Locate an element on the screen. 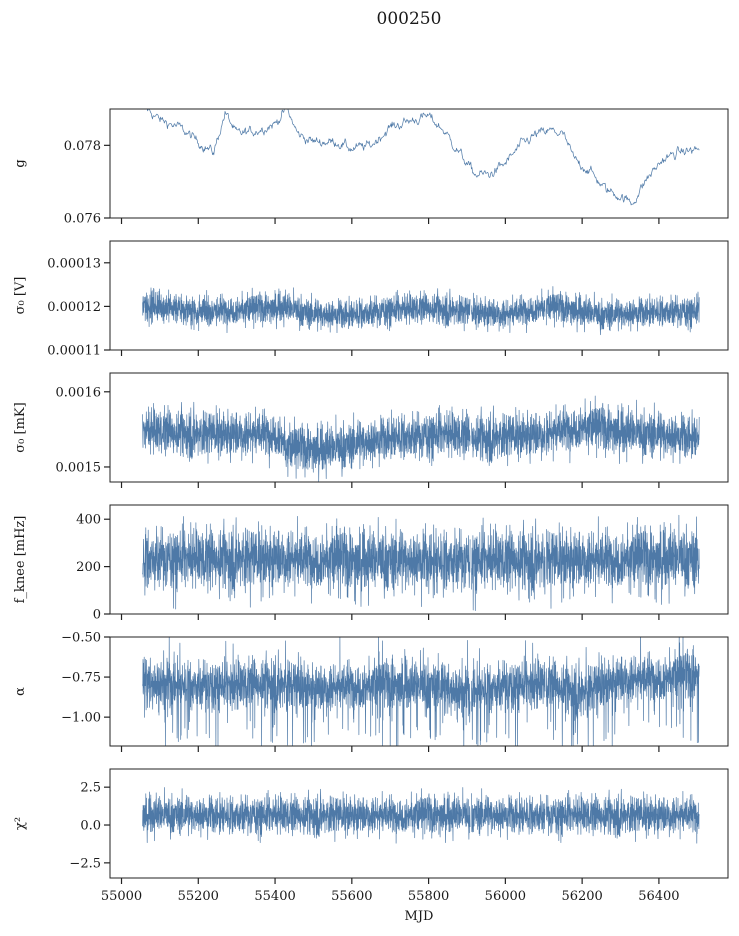 This screenshot has height=936, width=739. alpha-ytick-label: −0.75 is located at coordinates (81, 678).